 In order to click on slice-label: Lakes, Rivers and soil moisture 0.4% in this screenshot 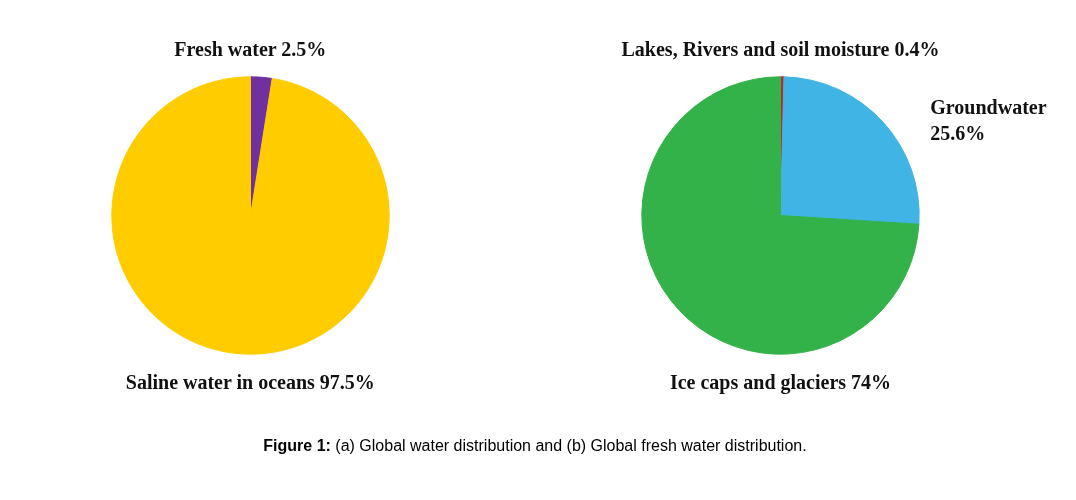, I will do `click(780, 49)`.